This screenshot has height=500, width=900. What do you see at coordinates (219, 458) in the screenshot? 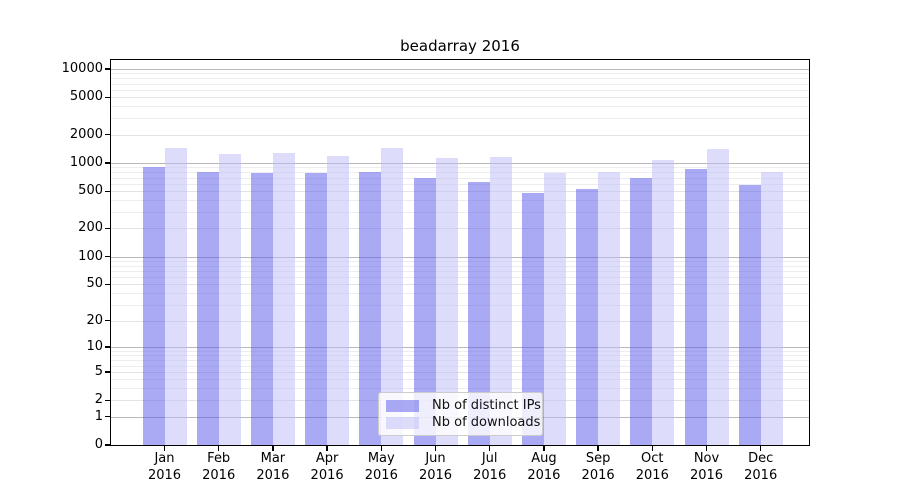
I see `x-tick-month: Feb` at bounding box center [219, 458].